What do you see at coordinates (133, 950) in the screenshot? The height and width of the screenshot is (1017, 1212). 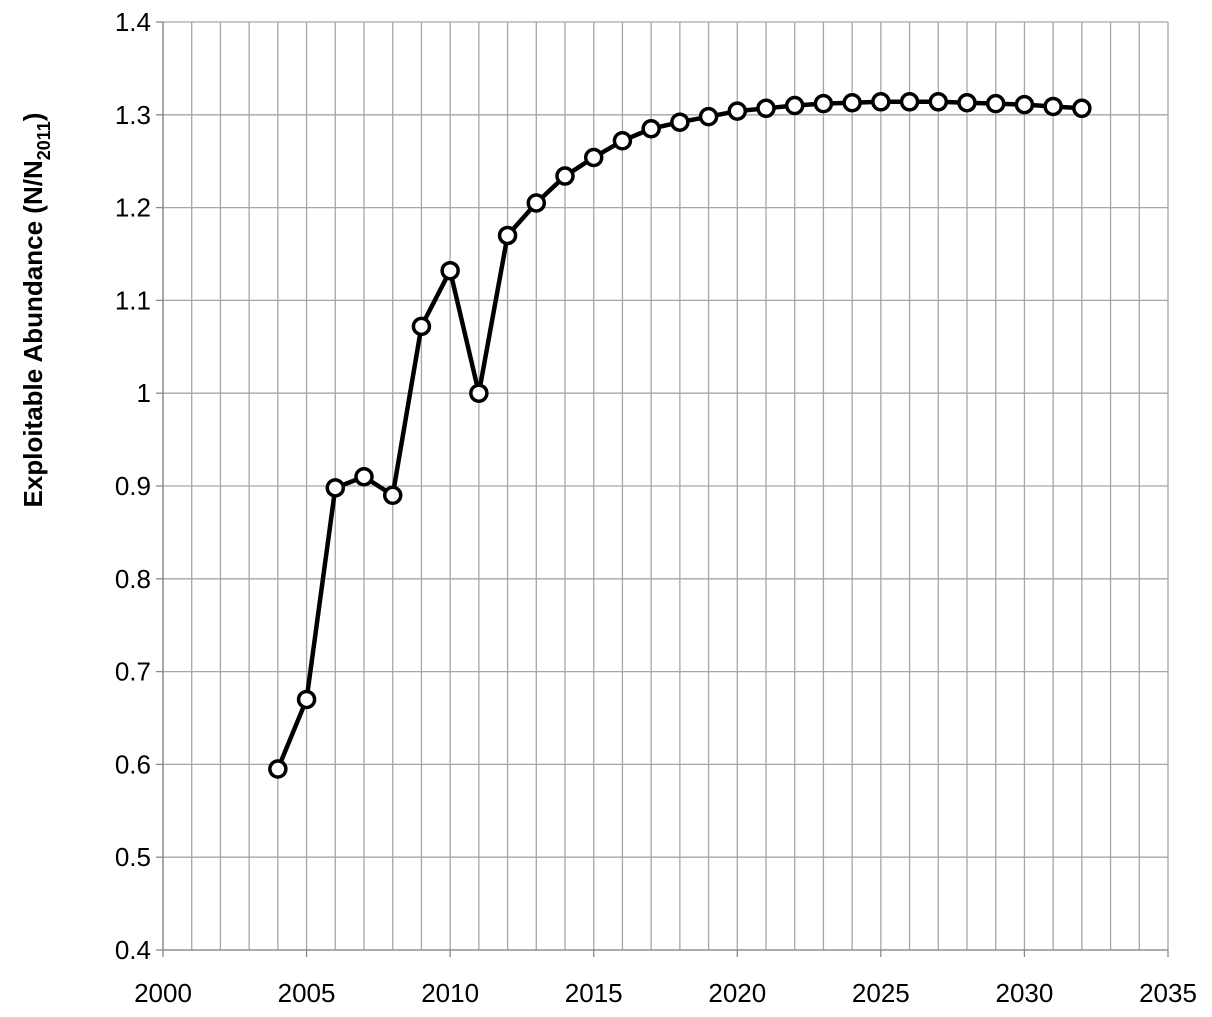 I see `y-tick-label: 0.4` at bounding box center [133, 950].